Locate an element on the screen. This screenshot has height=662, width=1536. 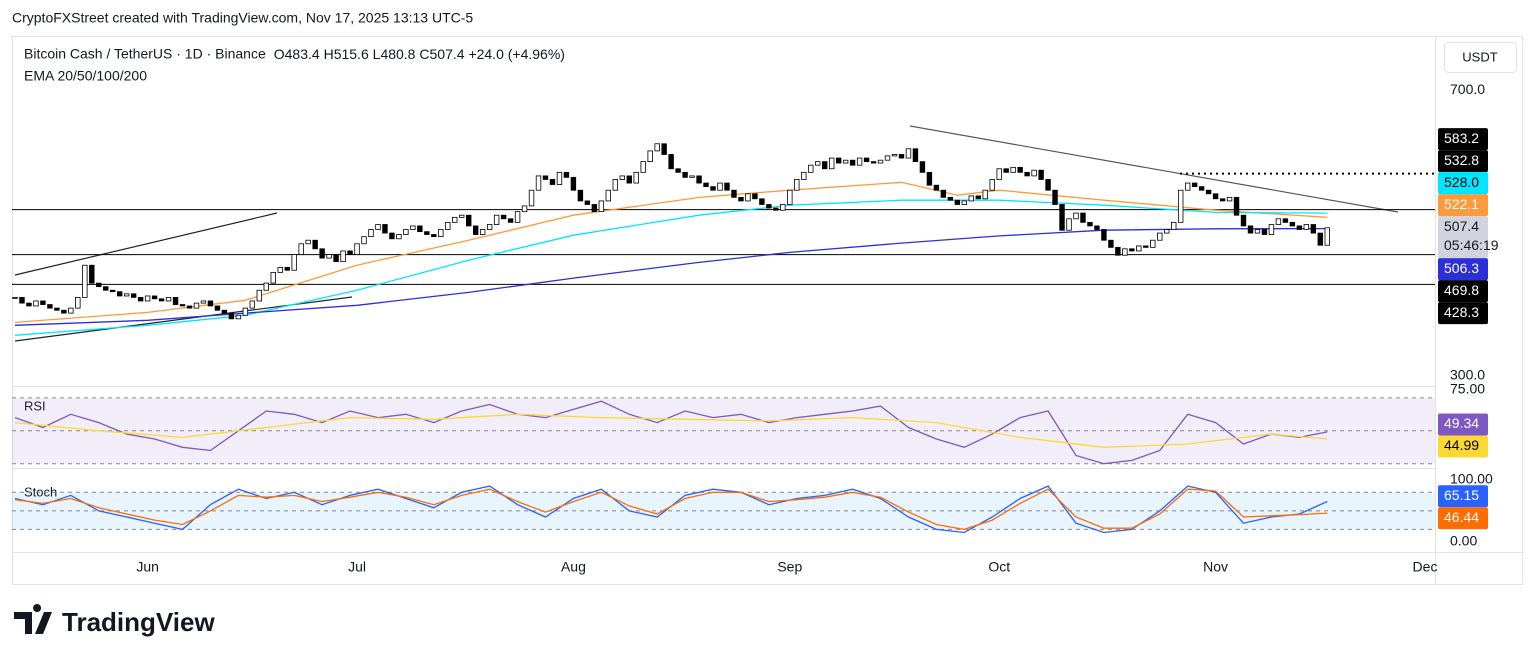
y-tick-label: 700.0 is located at coordinates (1467, 89).